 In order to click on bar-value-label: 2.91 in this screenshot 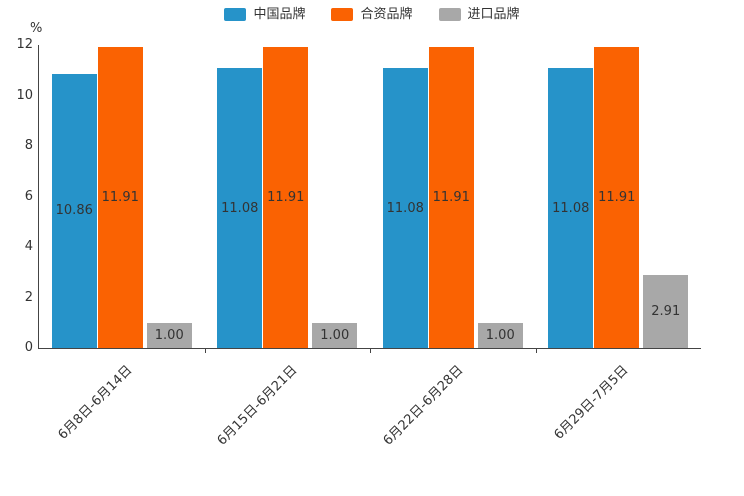, I will do `click(666, 311)`.